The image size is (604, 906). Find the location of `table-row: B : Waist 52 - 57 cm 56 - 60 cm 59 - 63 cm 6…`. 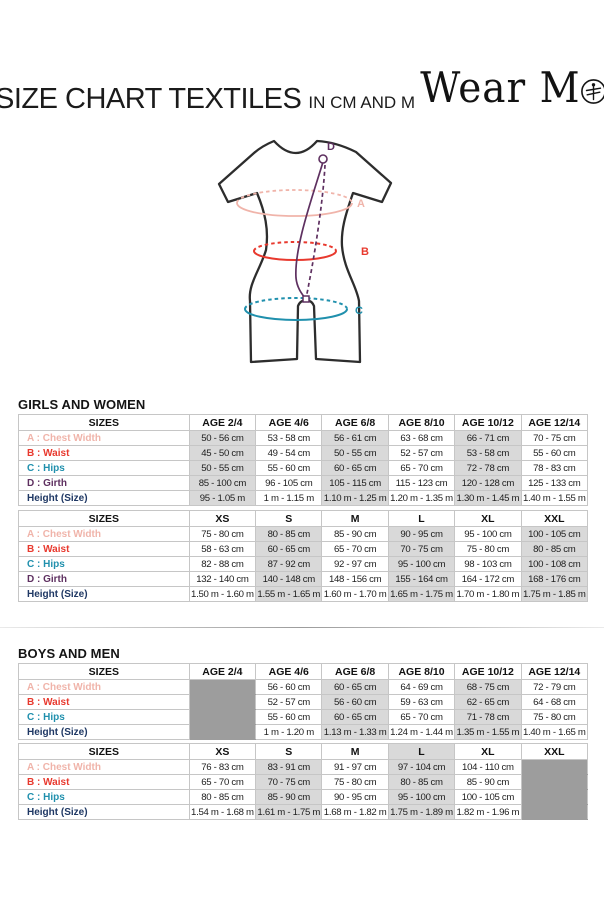

table-row: B : Waist 52 - 57 cm 56 - 60 cm 59 - 63 cm 6… is located at coordinates (303, 702).